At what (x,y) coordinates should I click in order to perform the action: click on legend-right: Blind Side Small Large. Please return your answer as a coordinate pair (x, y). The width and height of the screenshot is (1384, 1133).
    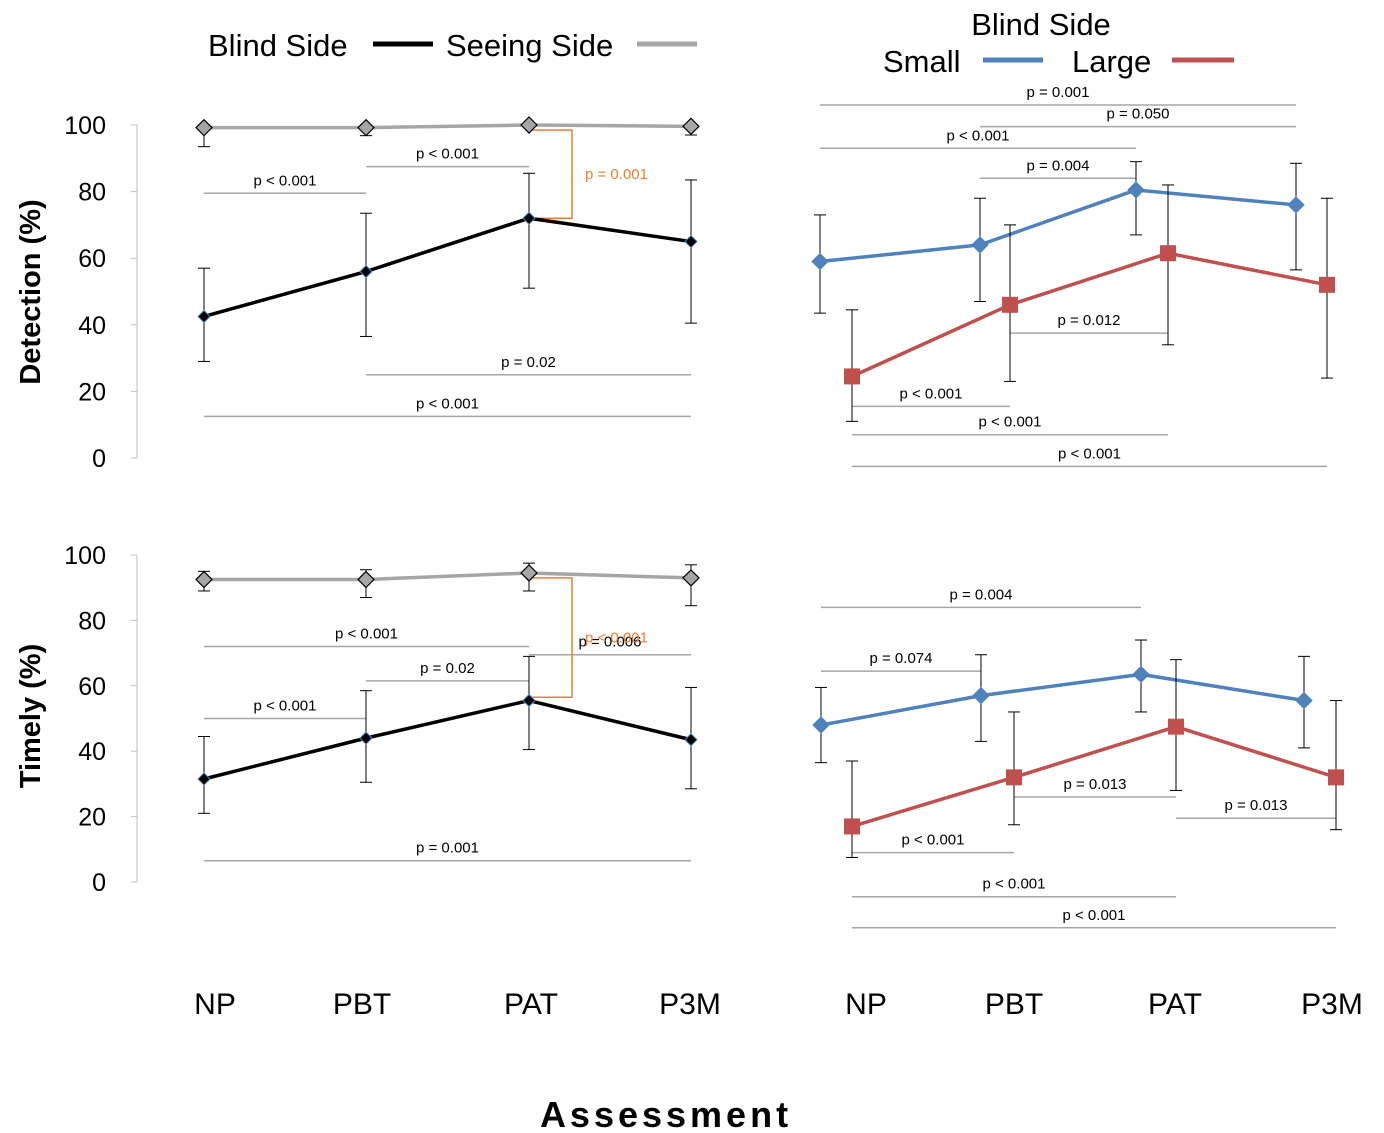
    Looking at the image, I should click on (1058, 43).